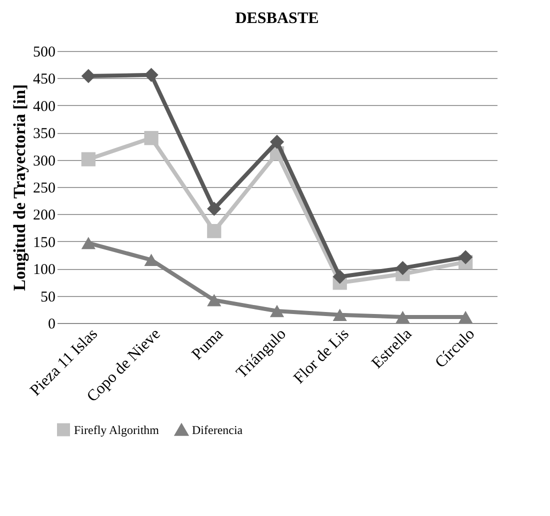 The height and width of the screenshot is (516, 550). What do you see at coordinates (117, 429) in the screenshot?
I see `legend-label: Firefly Algorithm` at bounding box center [117, 429].